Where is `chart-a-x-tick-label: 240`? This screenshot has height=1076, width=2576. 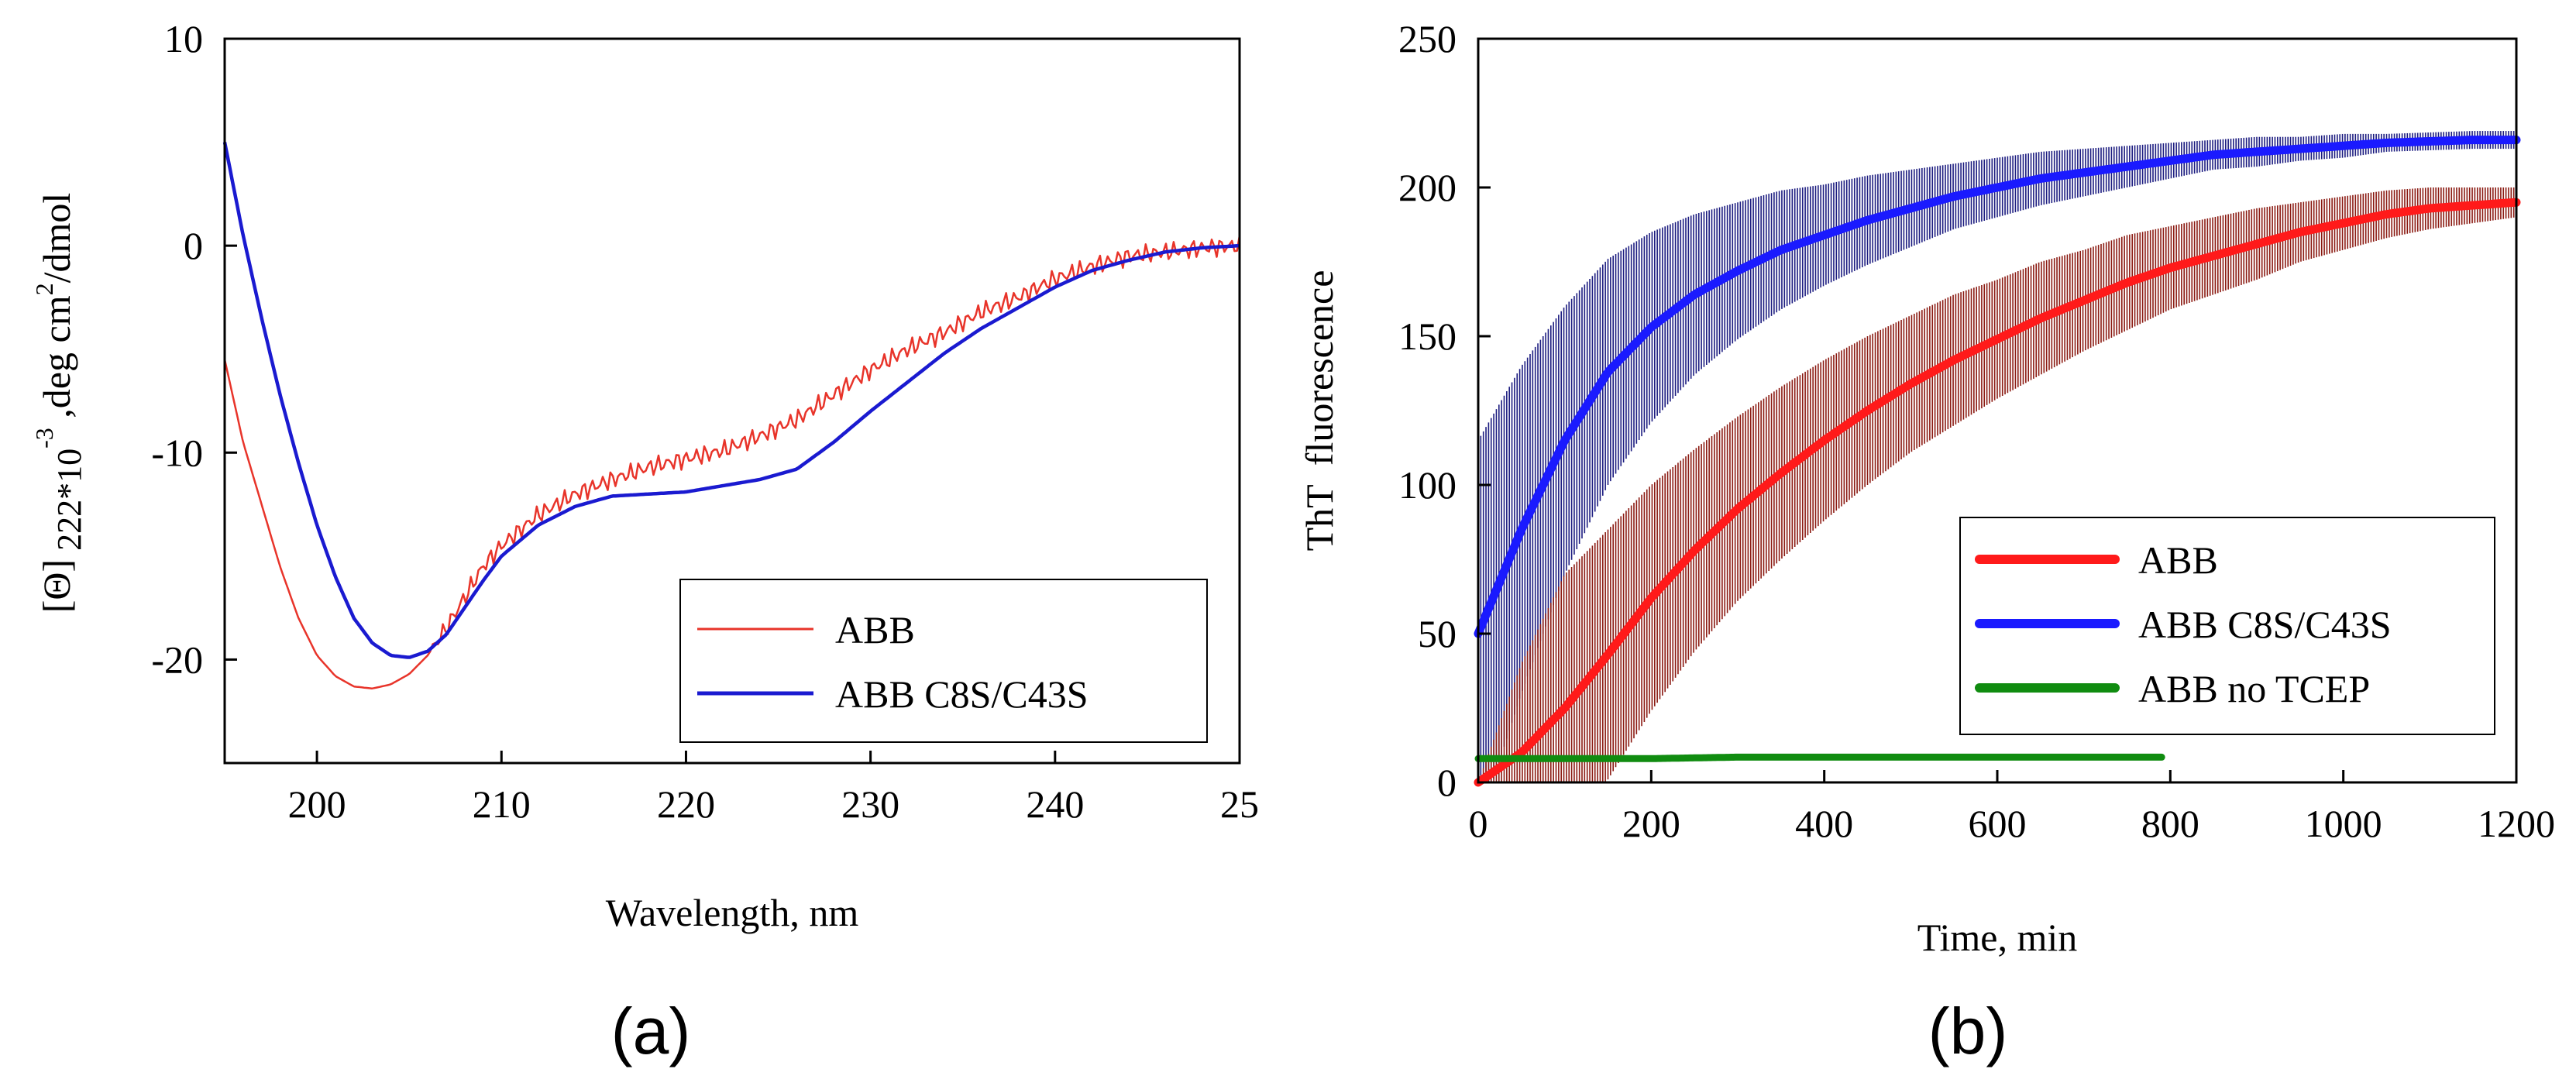 chart-a-x-tick-label: 240 is located at coordinates (1055, 804).